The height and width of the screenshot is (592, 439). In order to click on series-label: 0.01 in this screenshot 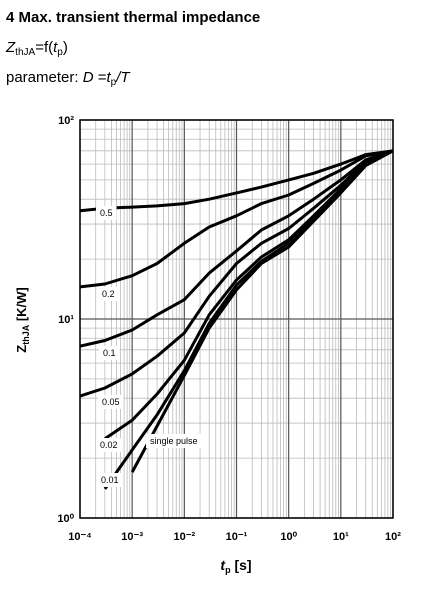, I will do `click(110, 480)`.